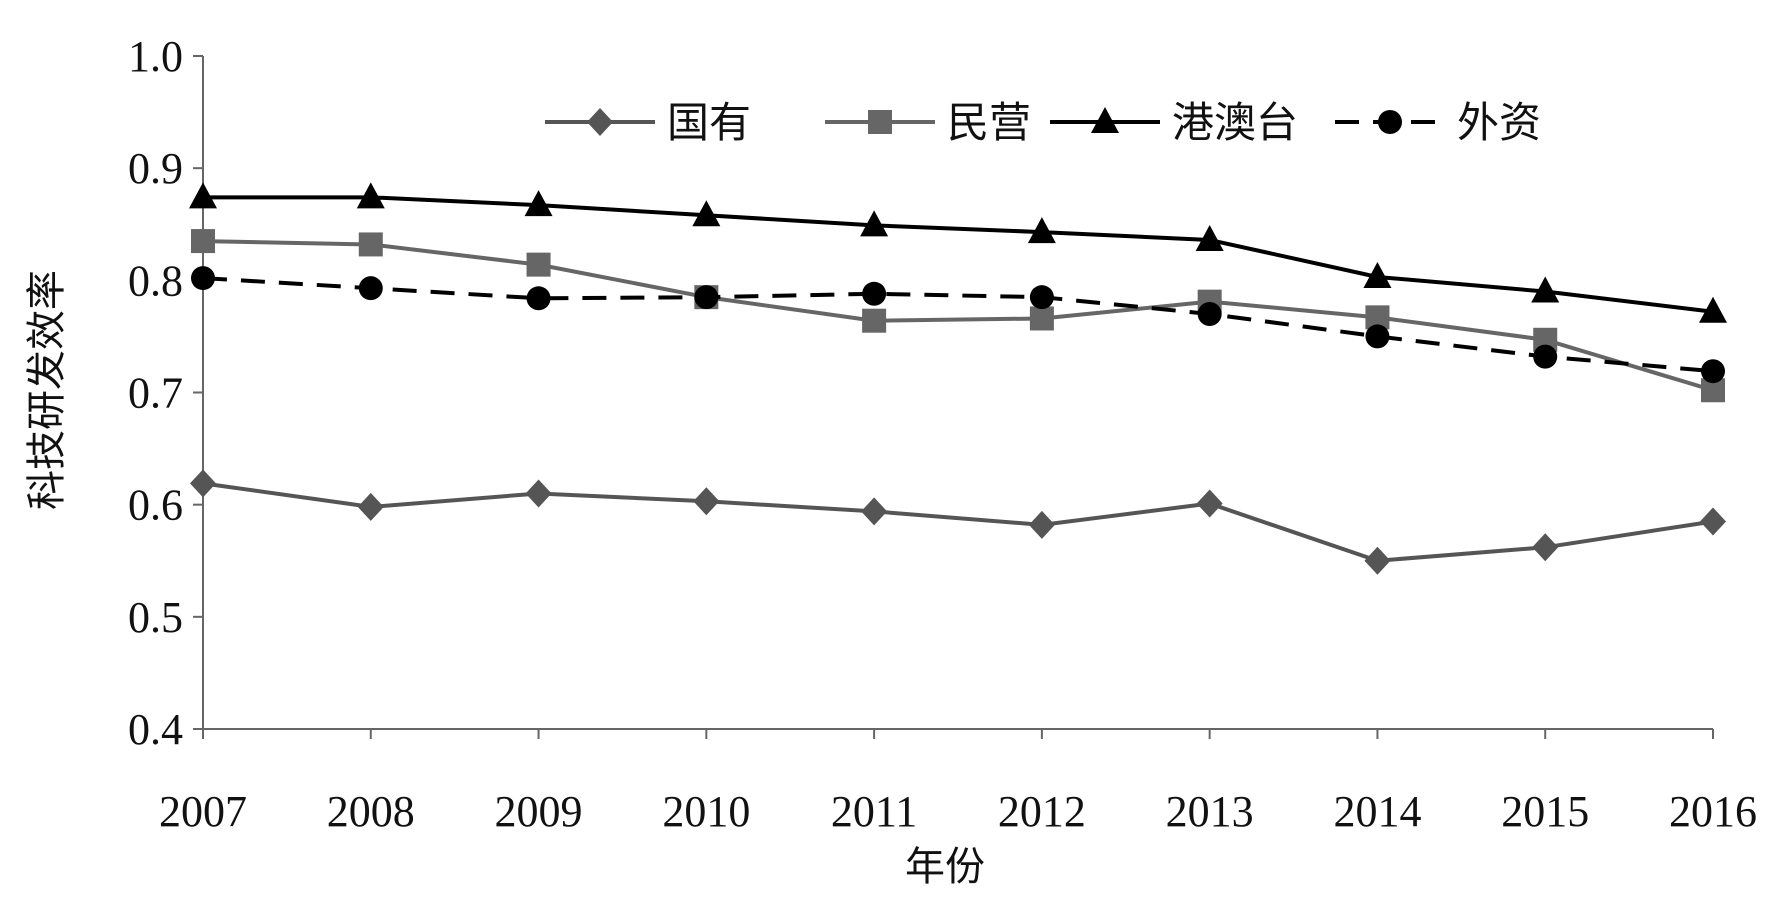  Describe the element at coordinates (989, 122) in the screenshot. I see `legend-label: 民营` at that location.